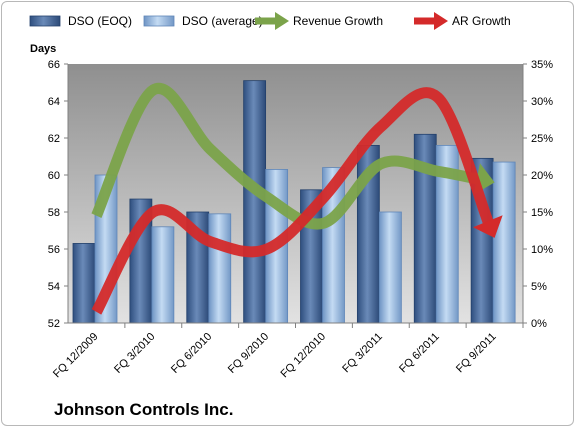 Image resolution: width=575 pixels, height=427 pixels. What do you see at coordinates (144, 409) in the screenshot?
I see `company-name: Johnson Controls Inc.` at bounding box center [144, 409].